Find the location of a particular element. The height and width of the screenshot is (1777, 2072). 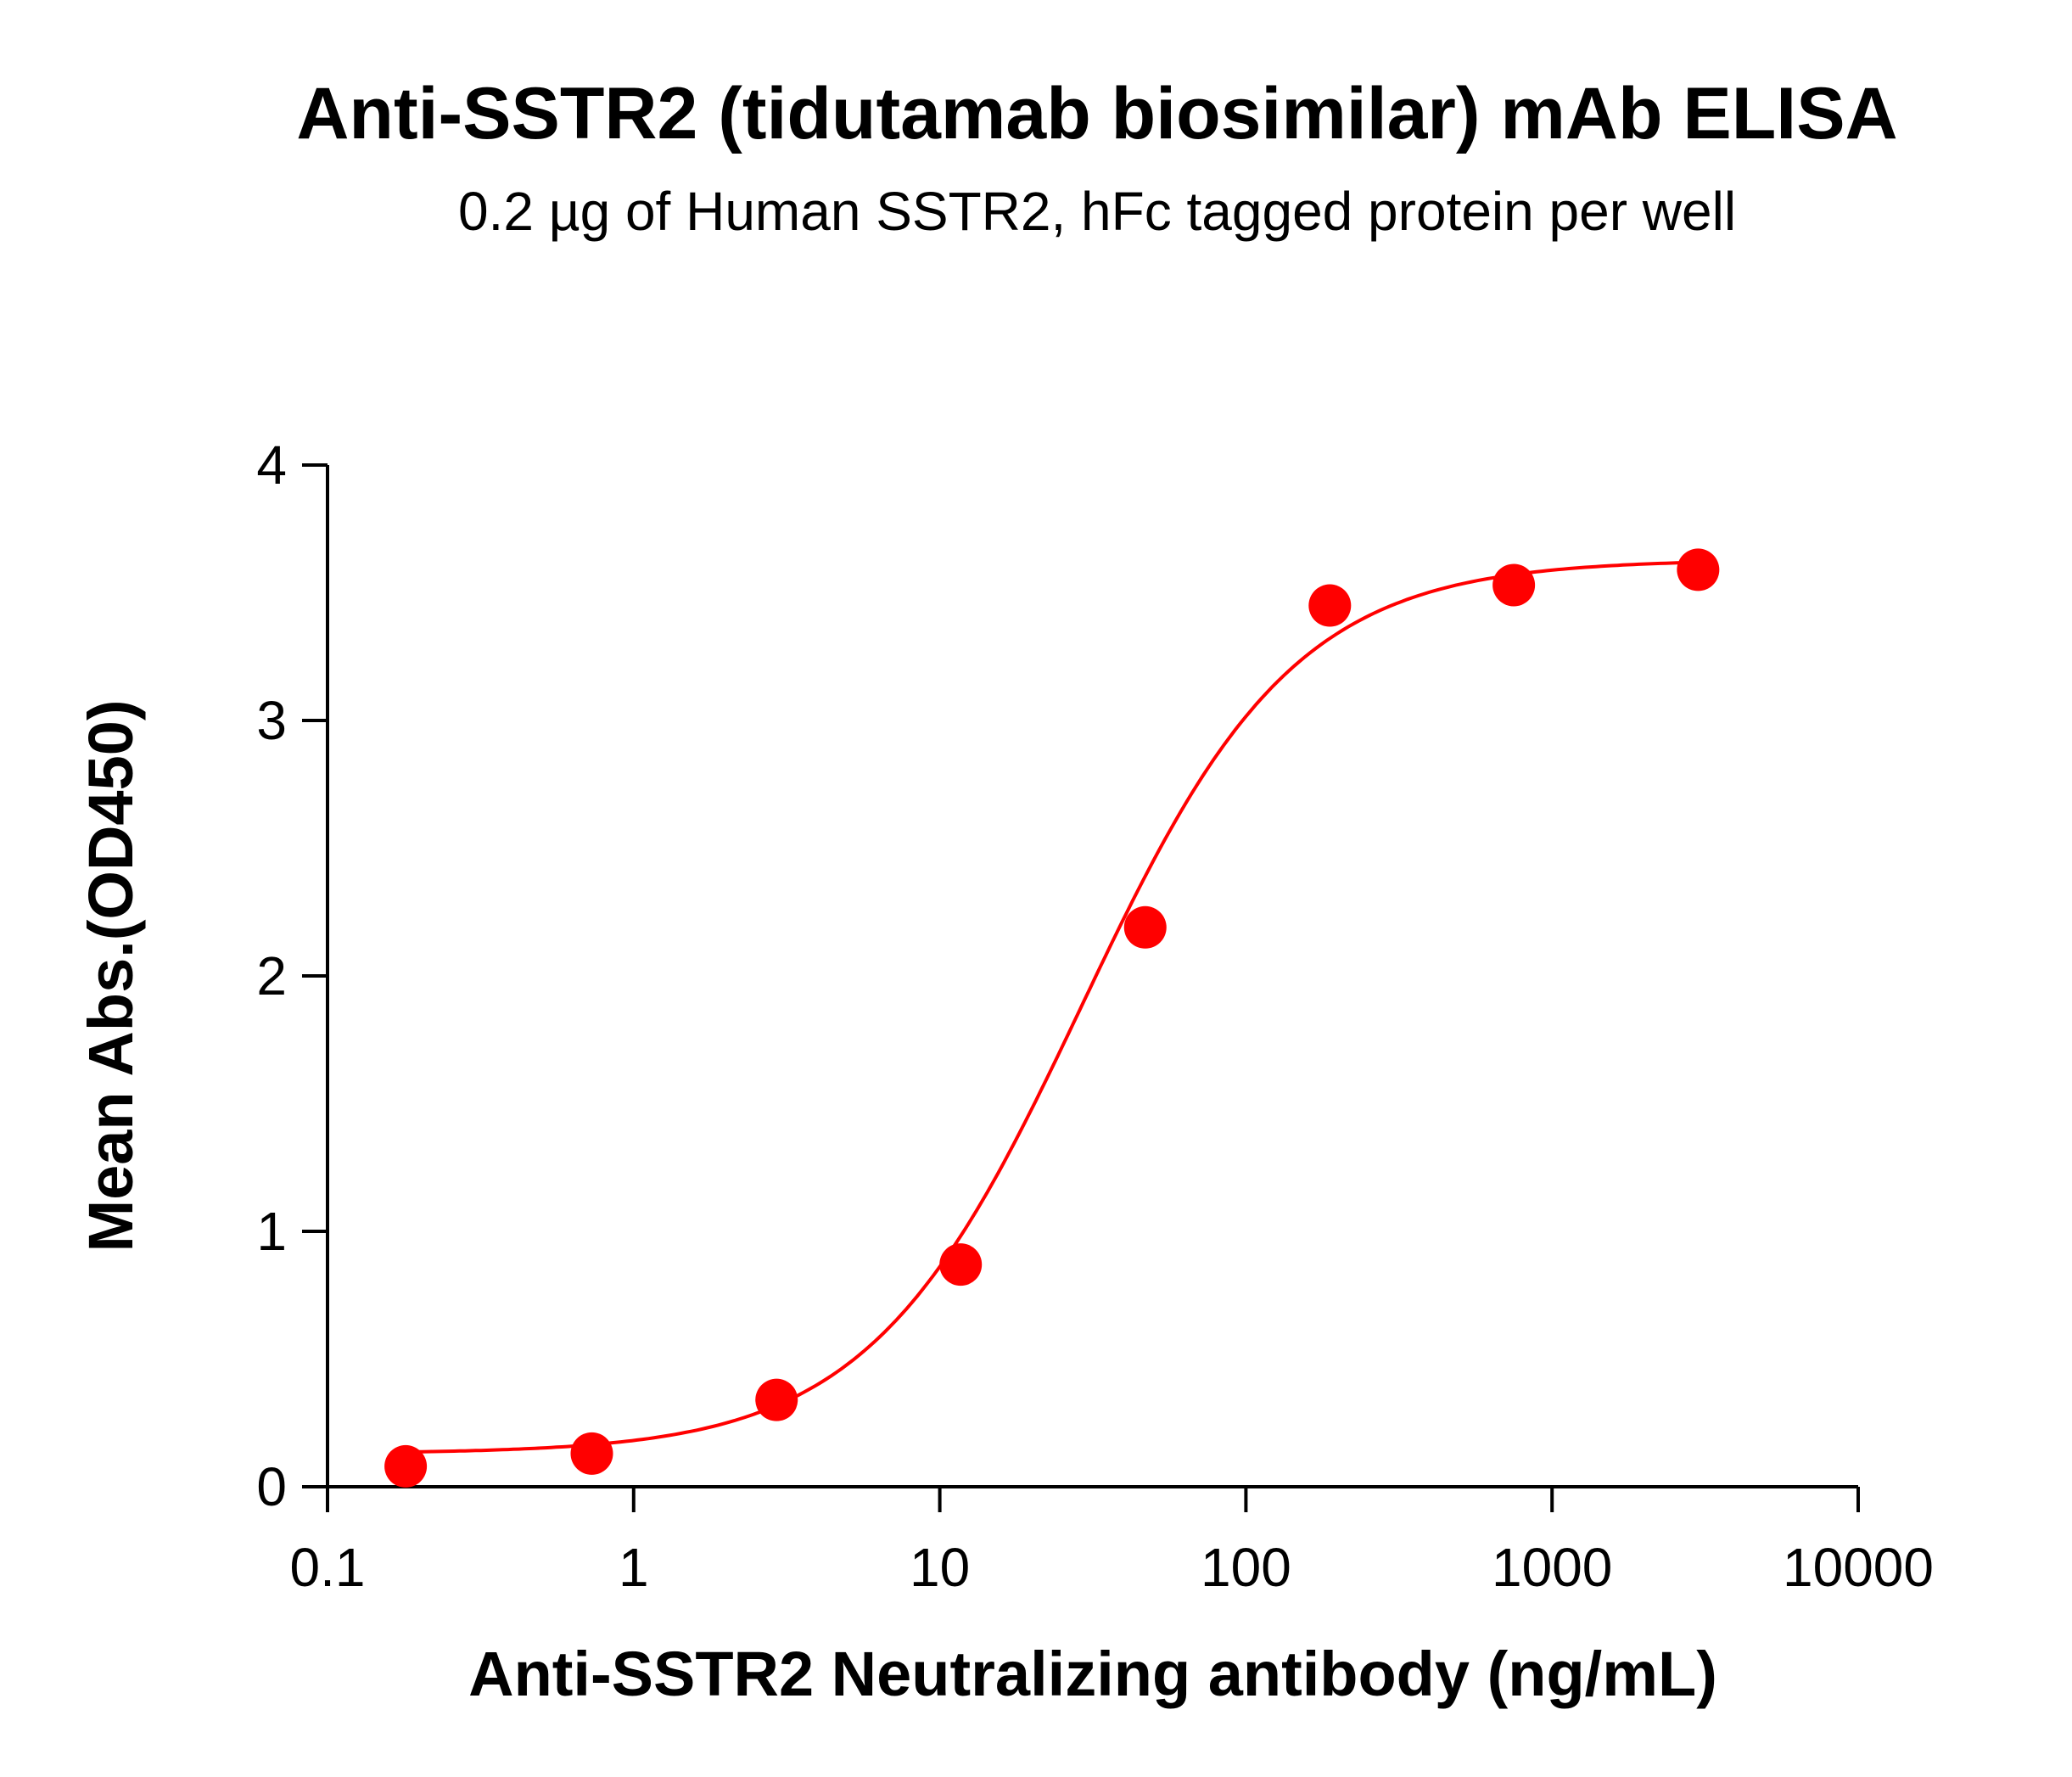

x-tick-label: 1000 is located at coordinates (1552, 1567).